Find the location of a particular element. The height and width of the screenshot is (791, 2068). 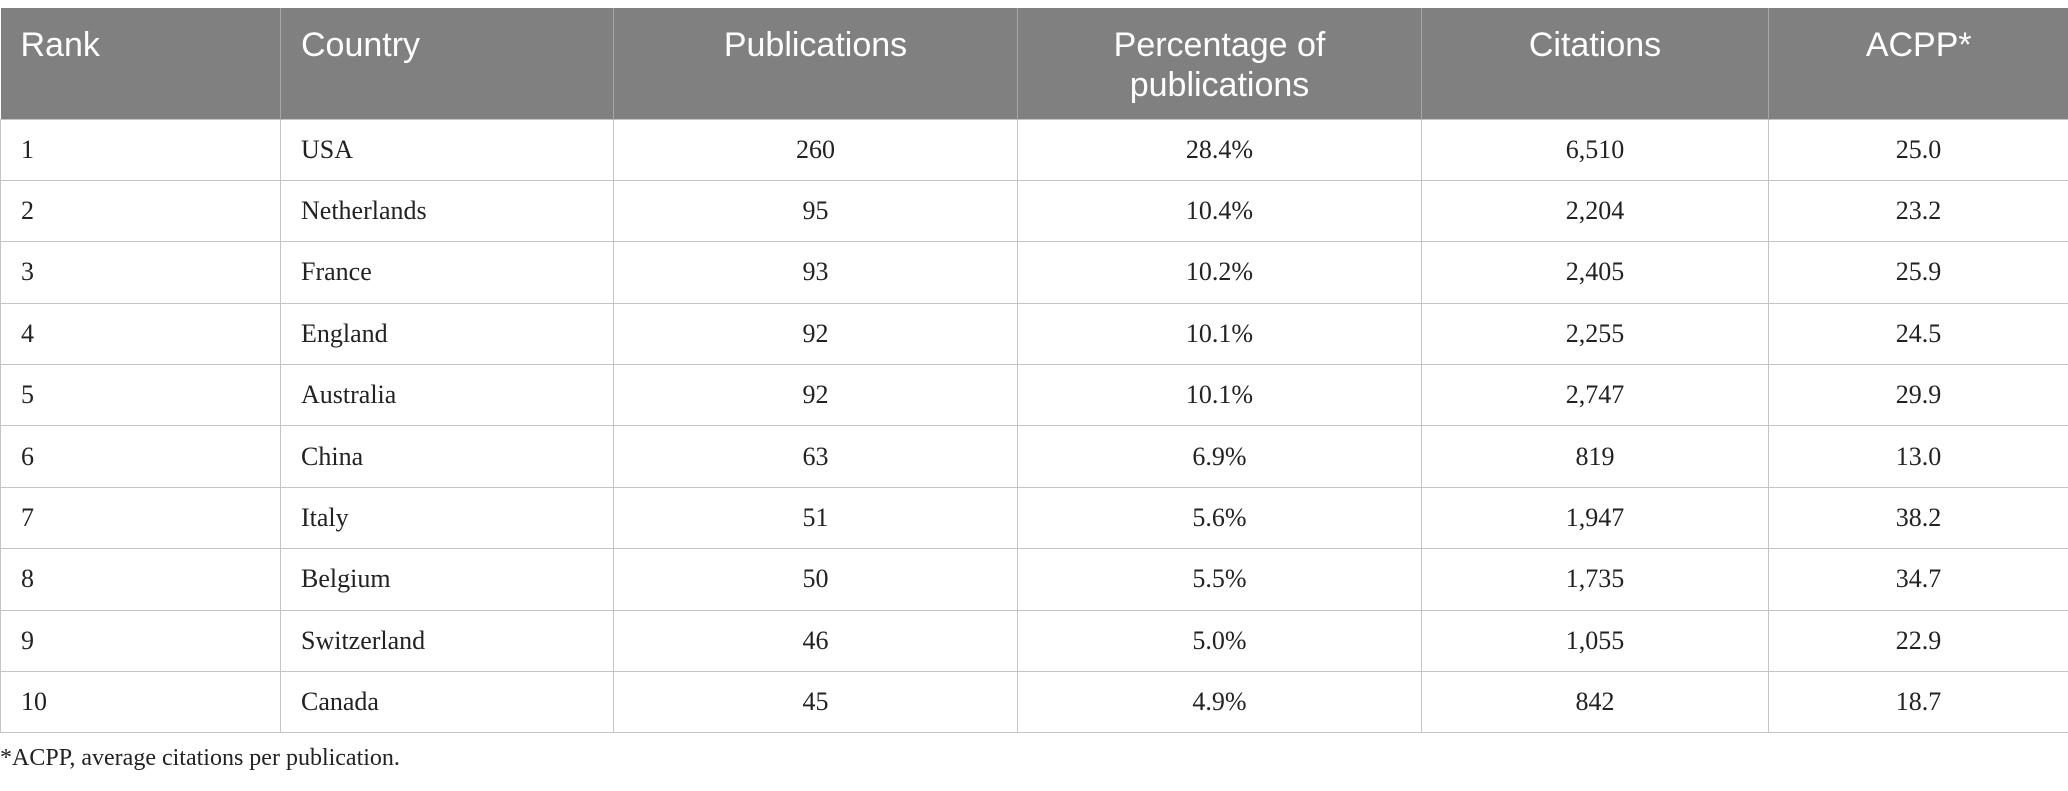

cell-percentage: 6.9% is located at coordinates (1219, 456).